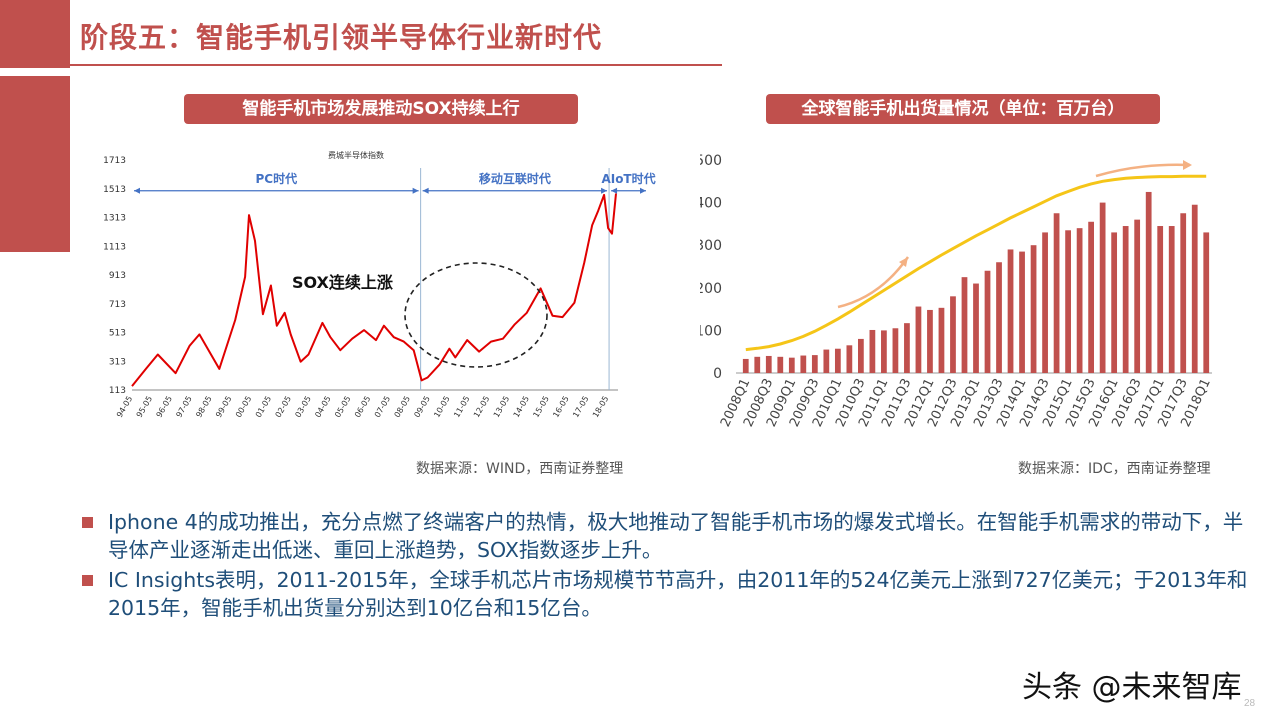 The height and width of the screenshot is (720, 1280). Describe the element at coordinates (114, 190) in the screenshot. I see `y-tick-label: 1513` at that location.